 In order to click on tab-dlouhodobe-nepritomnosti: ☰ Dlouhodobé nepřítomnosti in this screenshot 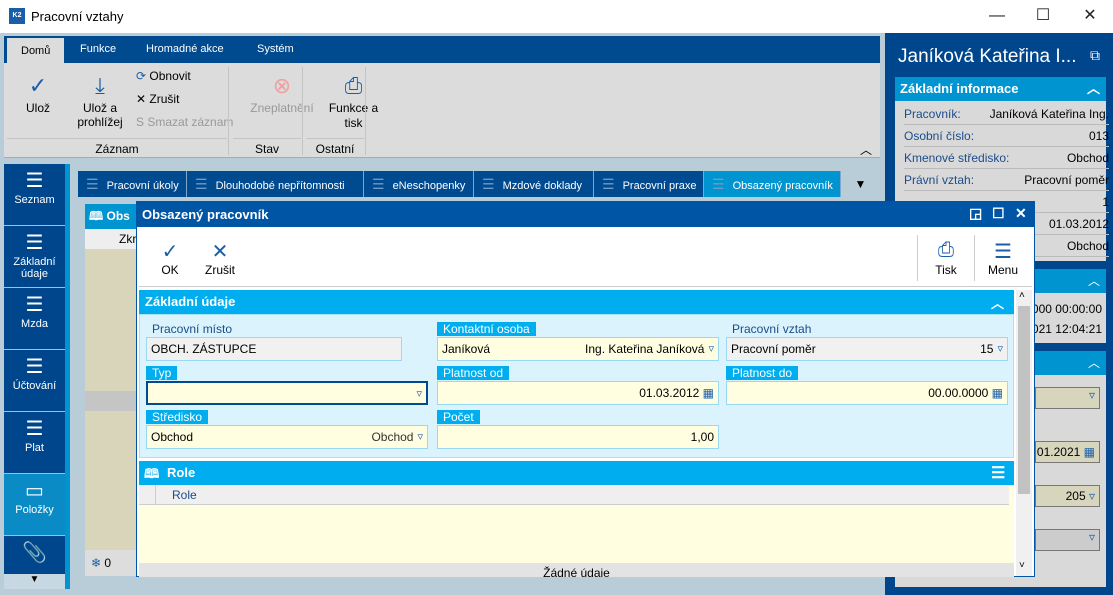, I will do `click(275, 184)`.